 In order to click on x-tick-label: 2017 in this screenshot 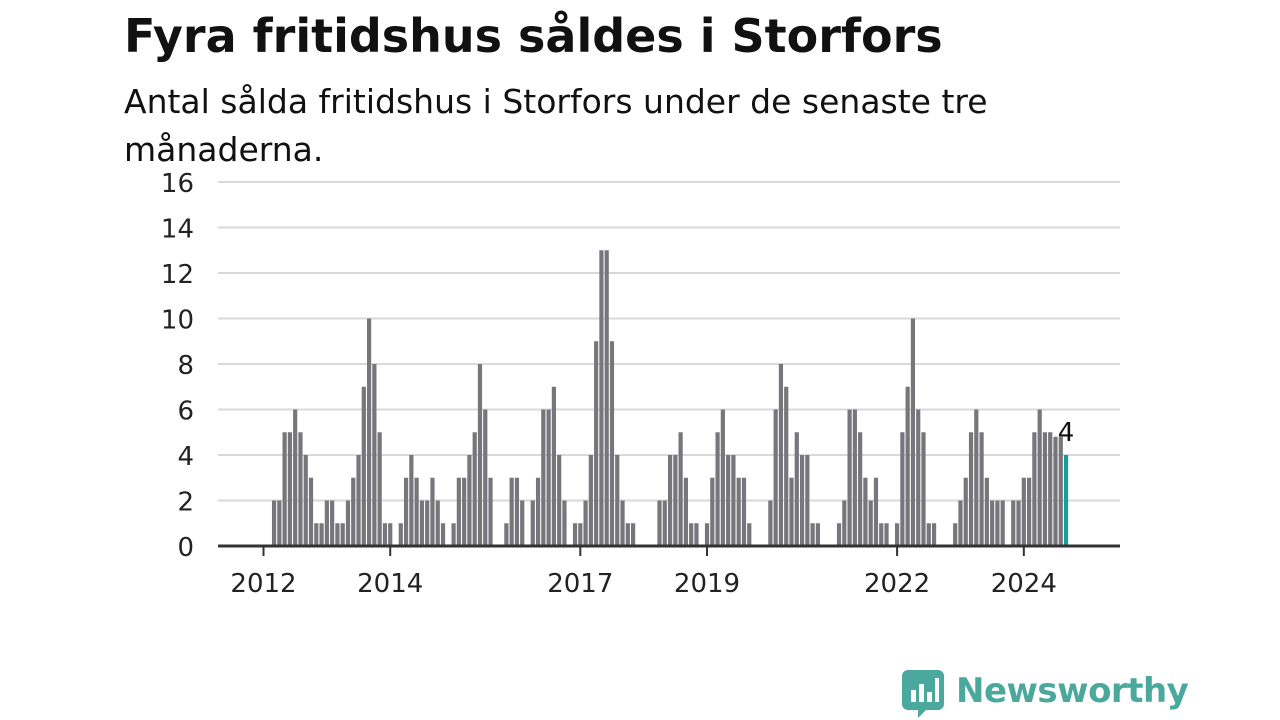, I will do `click(580, 584)`.